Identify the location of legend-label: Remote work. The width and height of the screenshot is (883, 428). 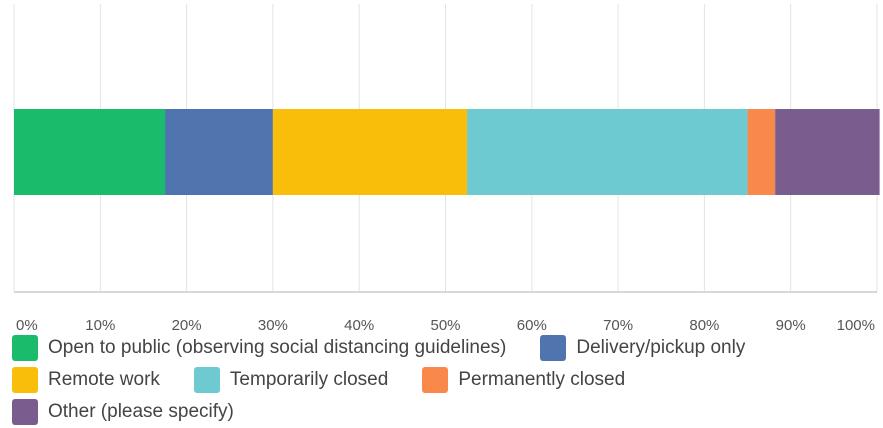
(104, 379).